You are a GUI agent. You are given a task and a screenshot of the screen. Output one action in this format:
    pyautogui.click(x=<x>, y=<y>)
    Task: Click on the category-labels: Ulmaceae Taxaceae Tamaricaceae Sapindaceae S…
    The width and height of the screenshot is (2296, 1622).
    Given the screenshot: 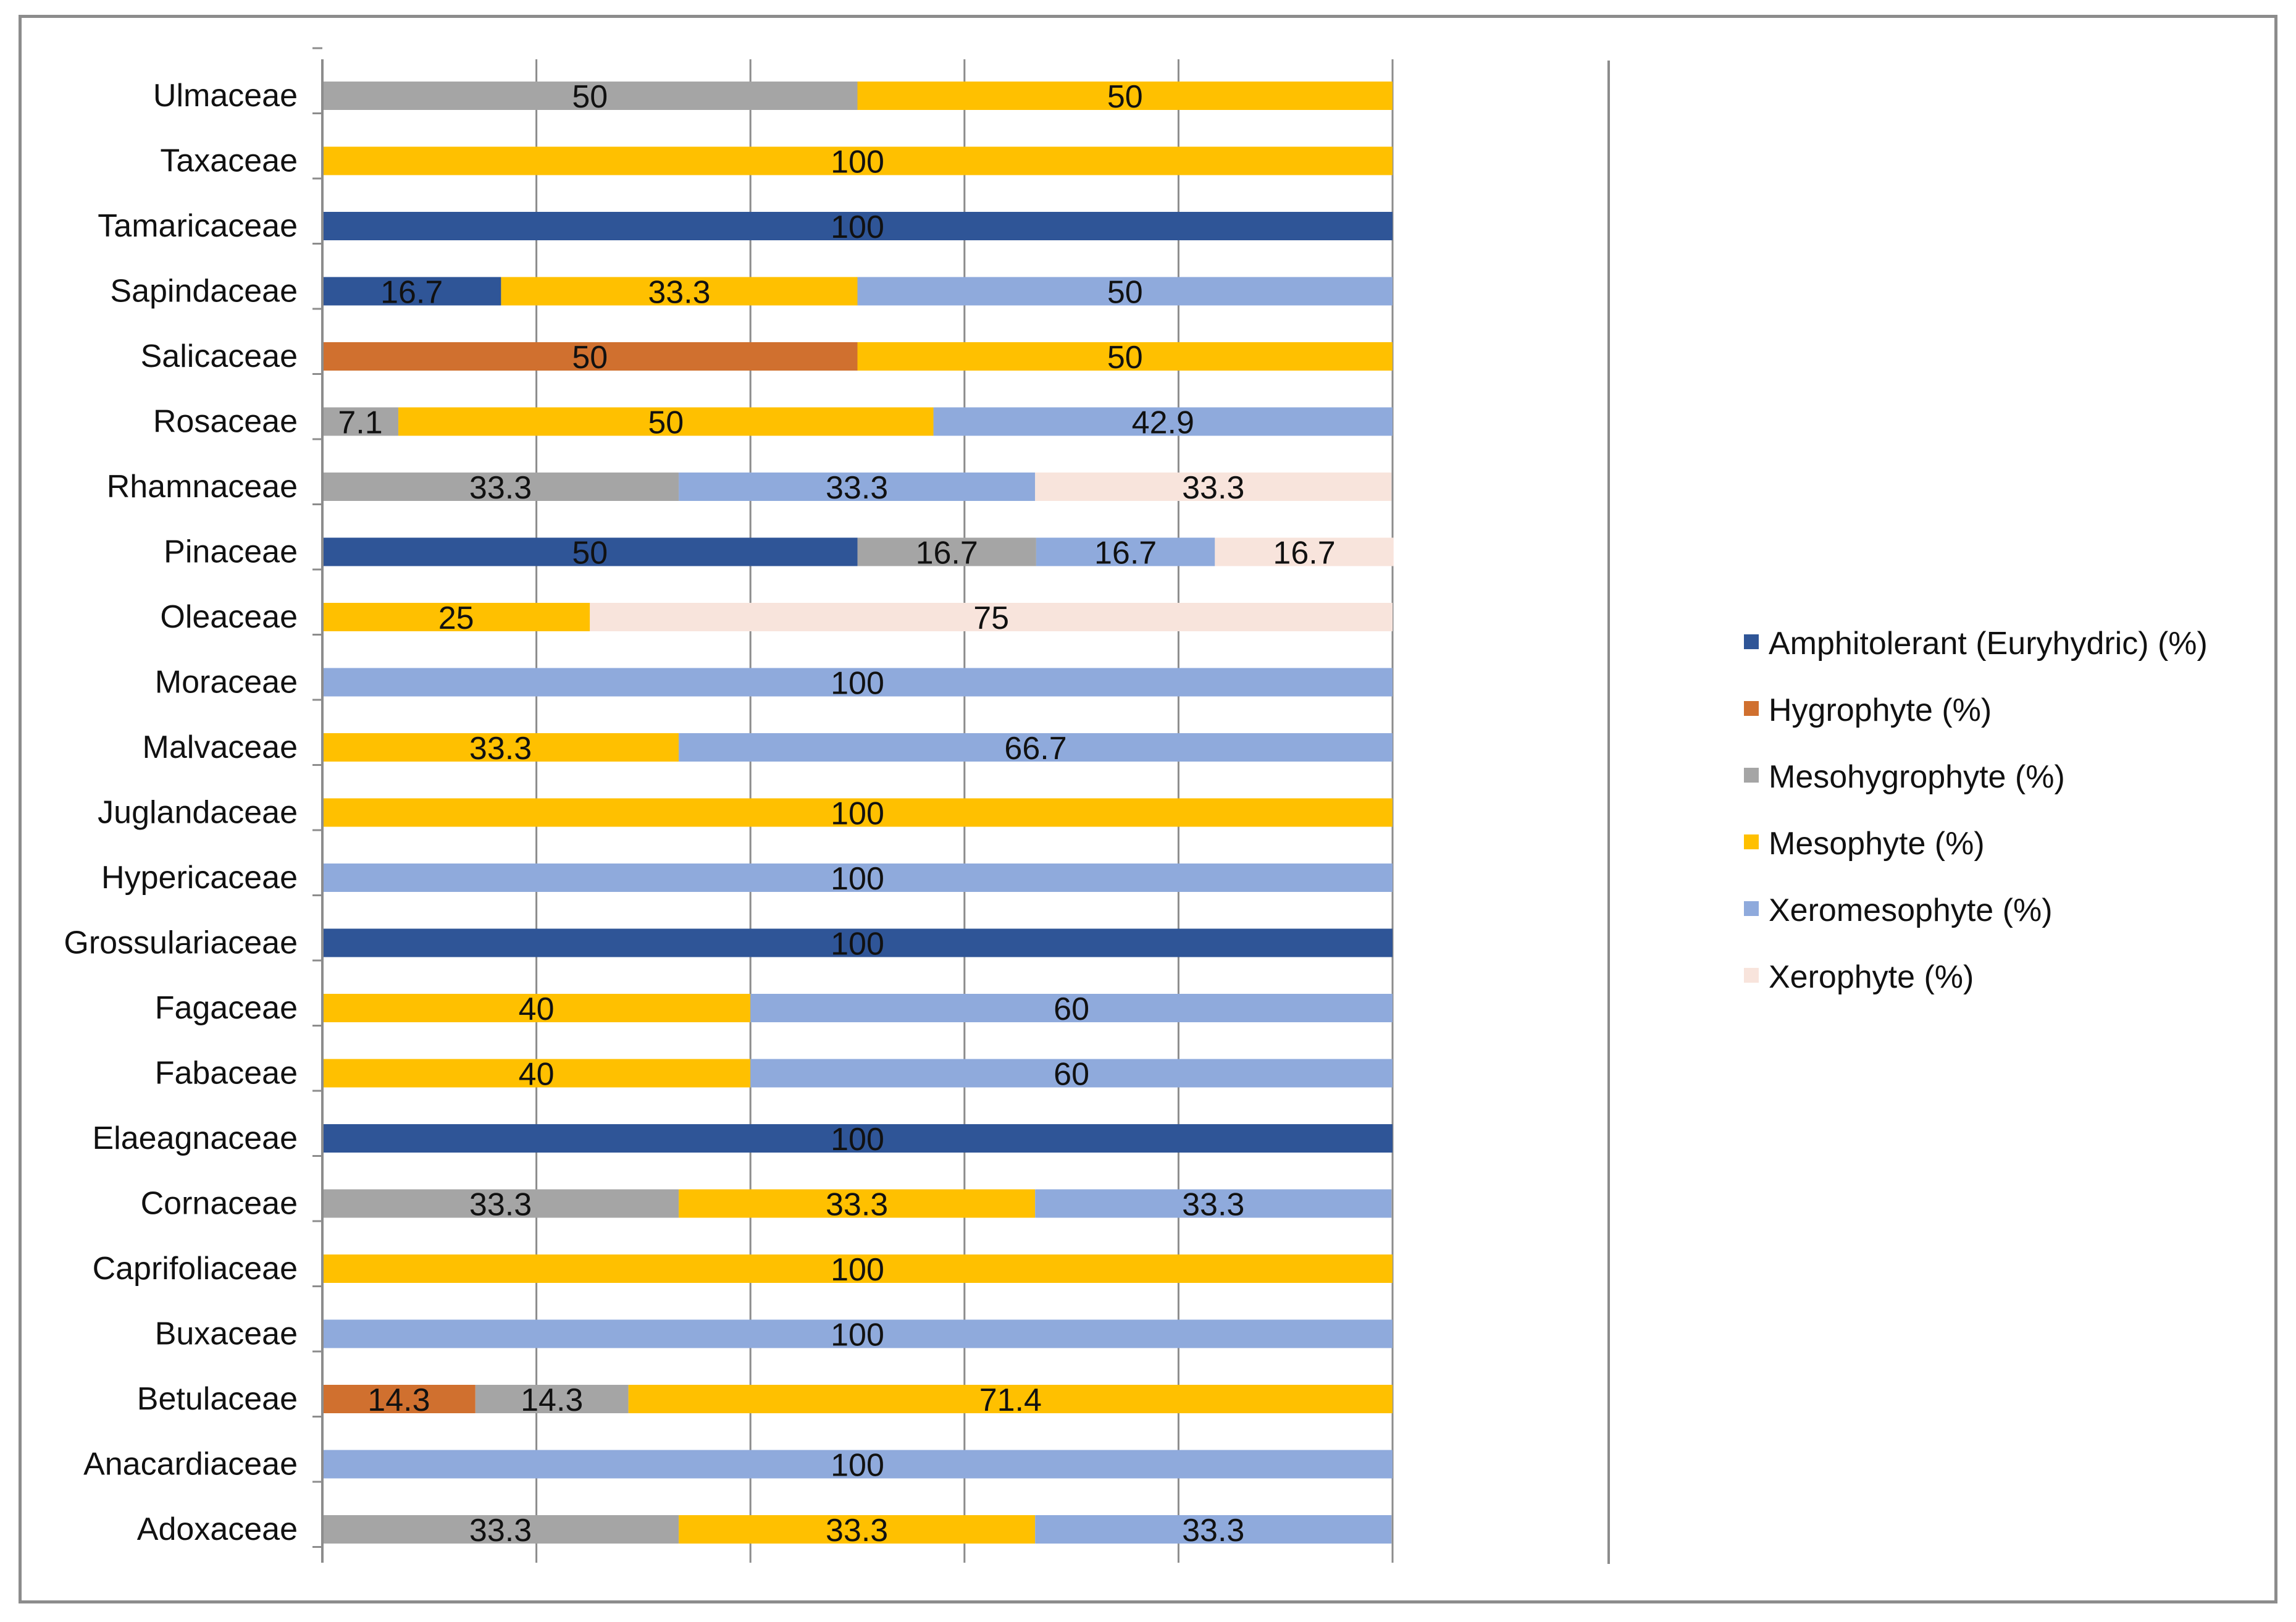 What is the action you would take?
    pyautogui.click(x=181, y=812)
    